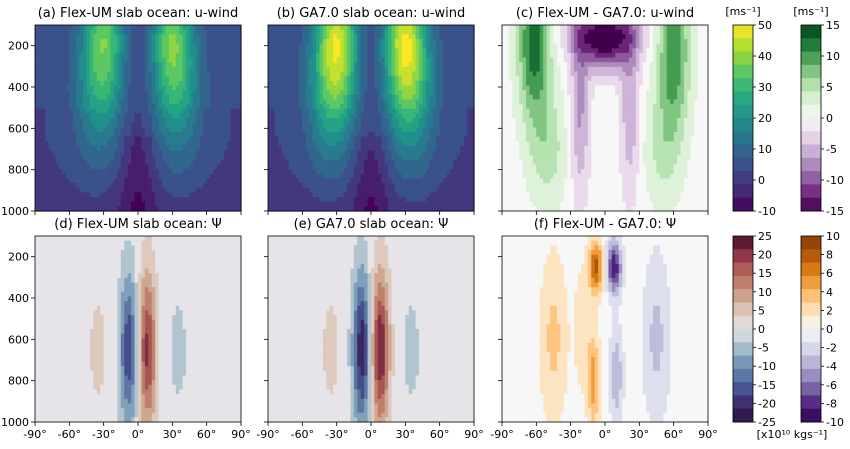 The height and width of the screenshot is (449, 850). What do you see at coordinates (829, 292) in the screenshot?
I see `colorbar-tick-label: 4` at bounding box center [829, 292].